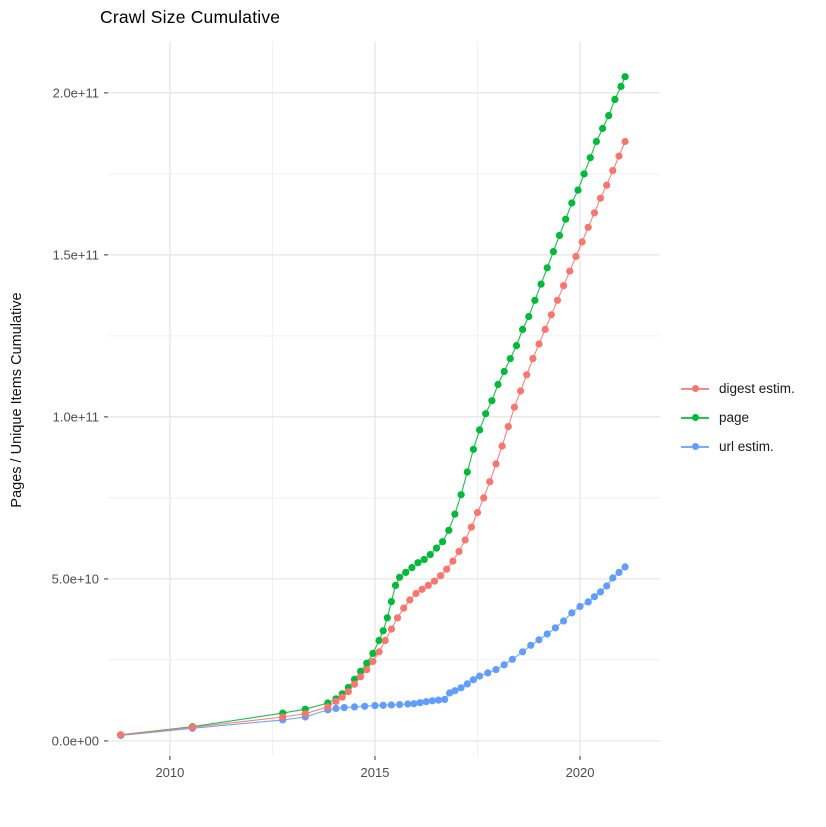 Image resolution: width=826 pixels, height=827 pixels. I want to click on legend-key-digest-icon, so click(695, 389).